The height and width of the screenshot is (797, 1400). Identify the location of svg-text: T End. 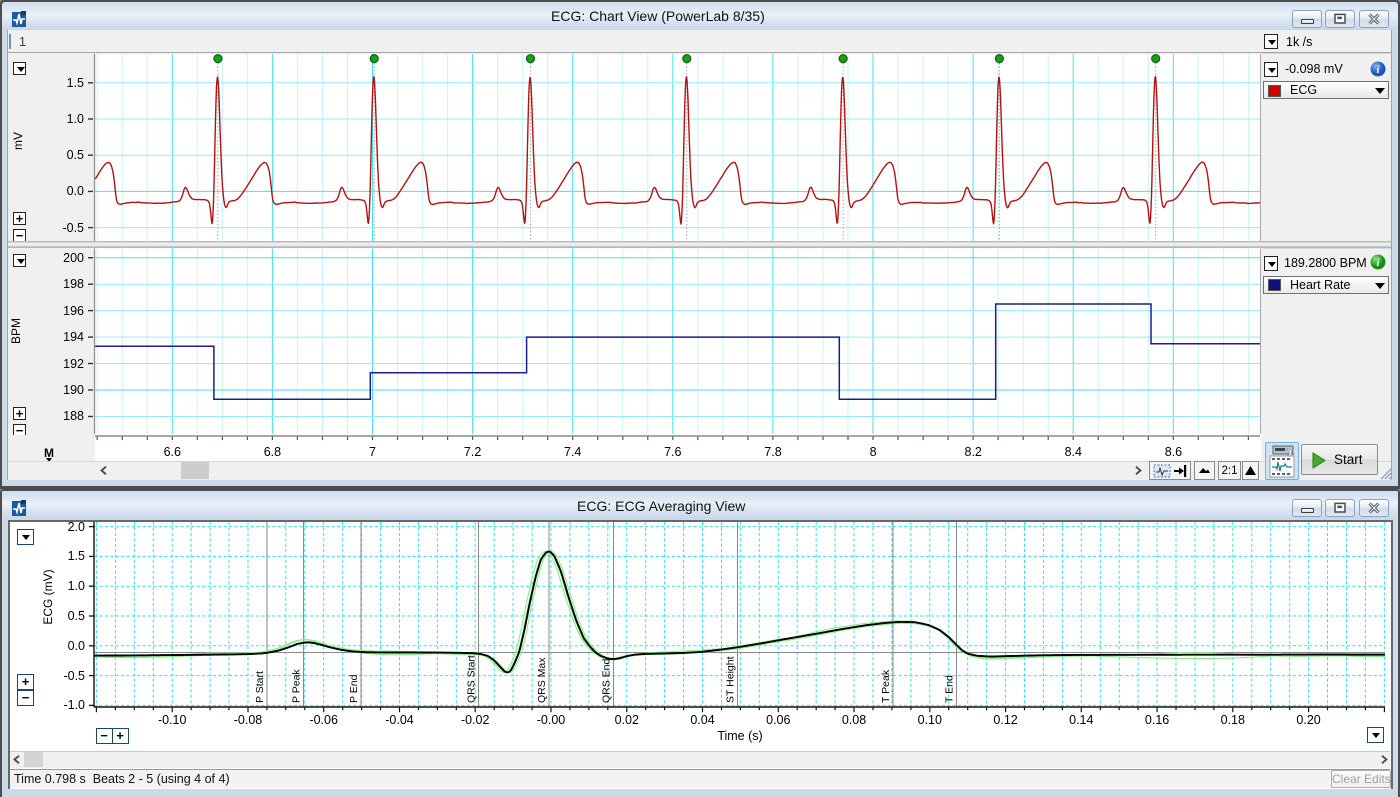
(950, 689).